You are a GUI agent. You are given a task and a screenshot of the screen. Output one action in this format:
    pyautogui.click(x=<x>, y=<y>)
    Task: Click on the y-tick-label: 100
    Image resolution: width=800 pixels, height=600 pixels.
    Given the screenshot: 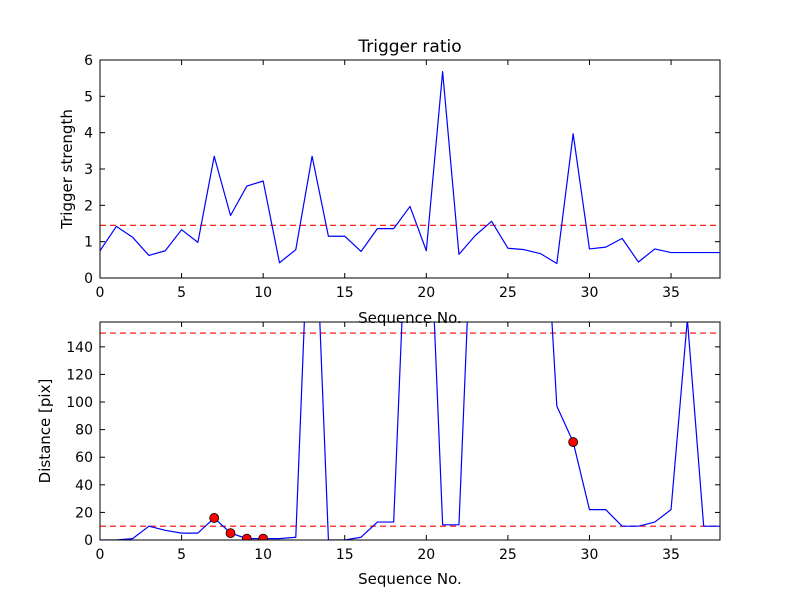 What is the action you would take?
    pyautogui.click(x=79, y=403)
    